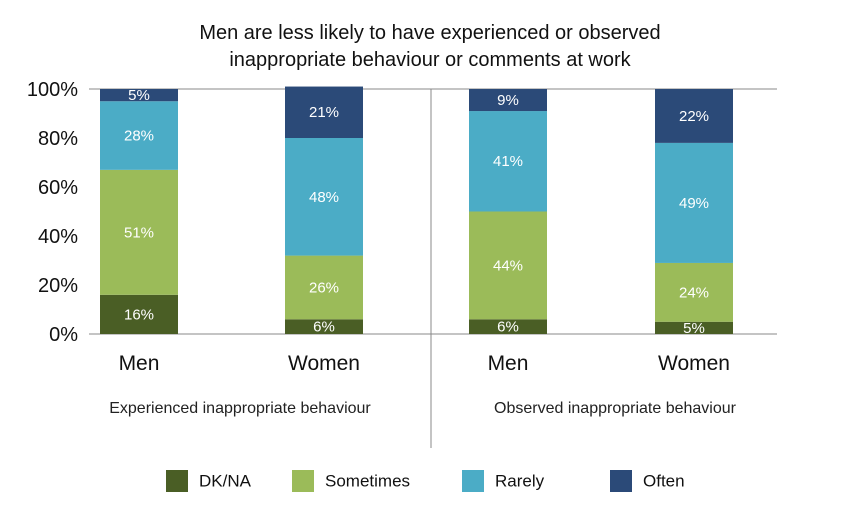  Describe the element at coordinates (58, 139) in the screenshot. I see `y-tick-label: 80%` at that location.